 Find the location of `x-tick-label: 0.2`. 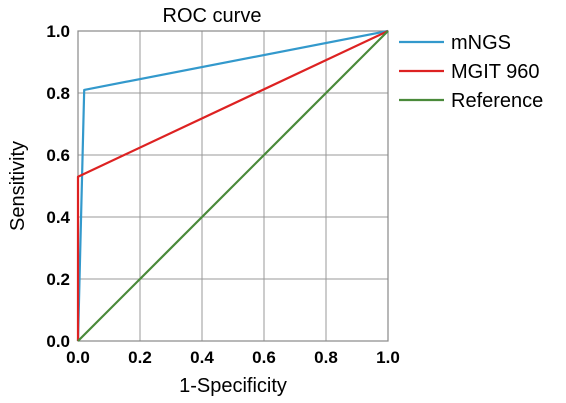

x-tick-label: 0.2 is located at coordinates (140, 357).